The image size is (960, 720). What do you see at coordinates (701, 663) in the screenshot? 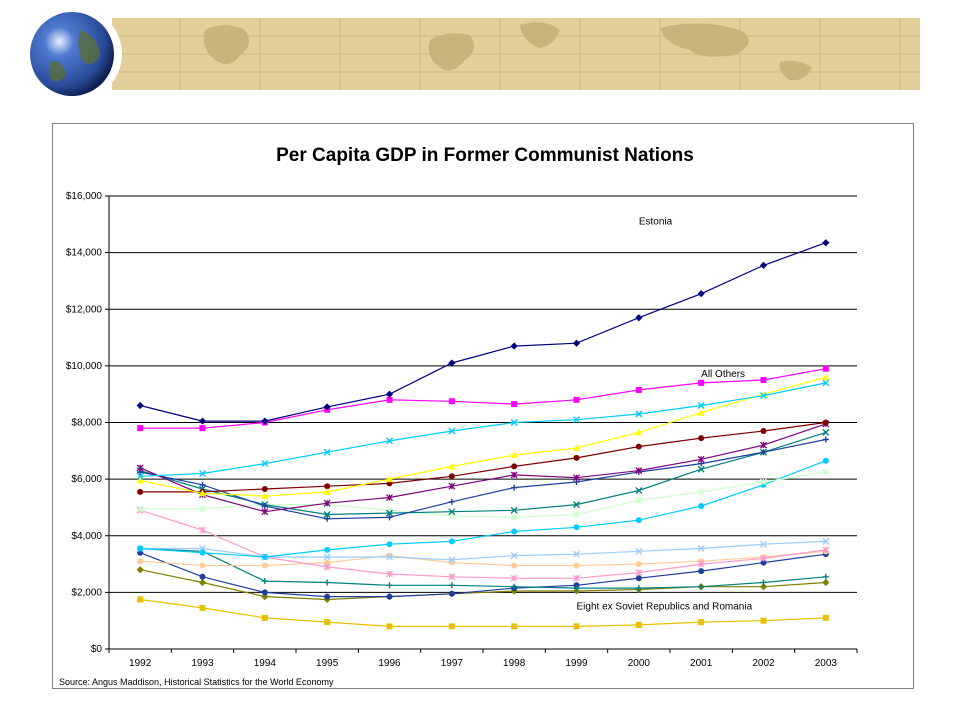
I see `x-tick-label: 2001` at bounding box center [701, 663].